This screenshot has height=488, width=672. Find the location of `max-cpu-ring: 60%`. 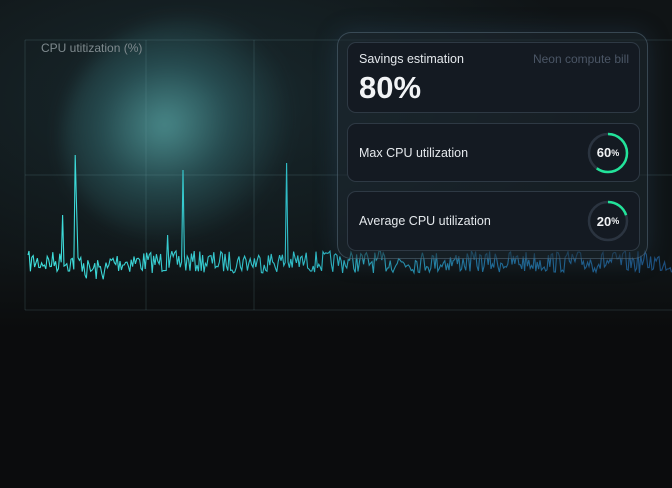

max-cpu-ring: 60% is located at coordinates (608, 153).